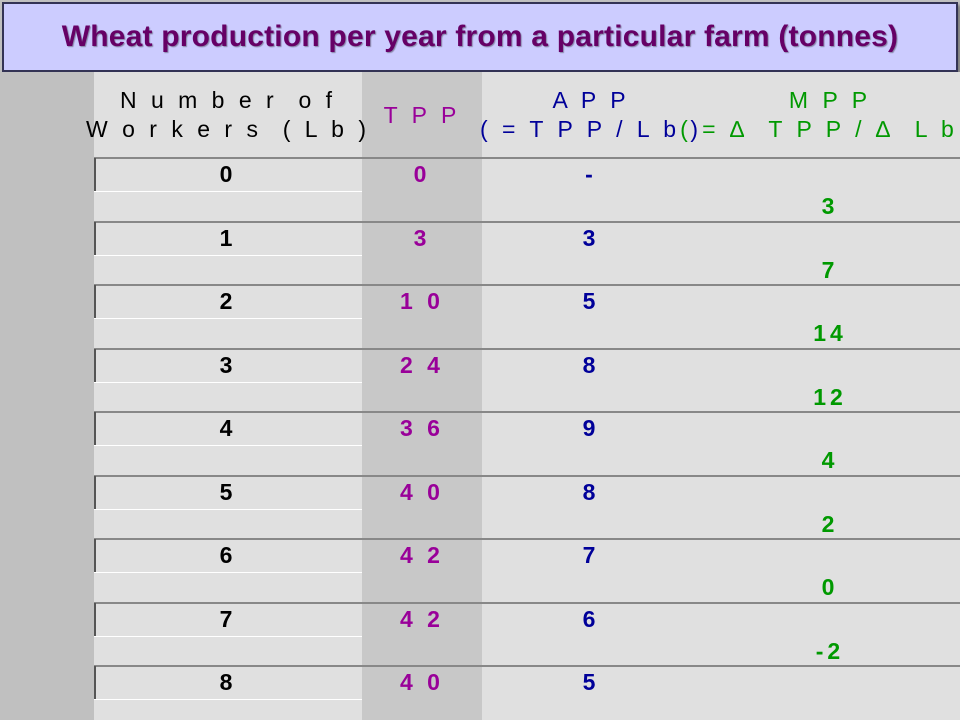  I want to click on mpp-cell: 2, so click(830, 523).